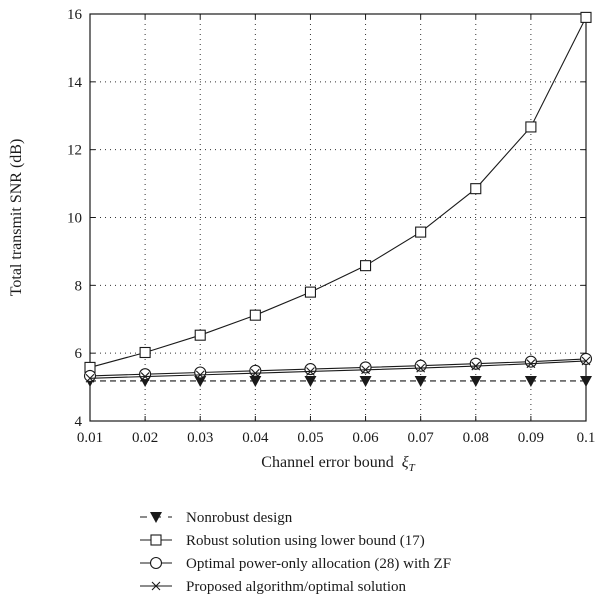  I want to click on y-axis-label: Total transmit SNR (dB), so click(16, 218).